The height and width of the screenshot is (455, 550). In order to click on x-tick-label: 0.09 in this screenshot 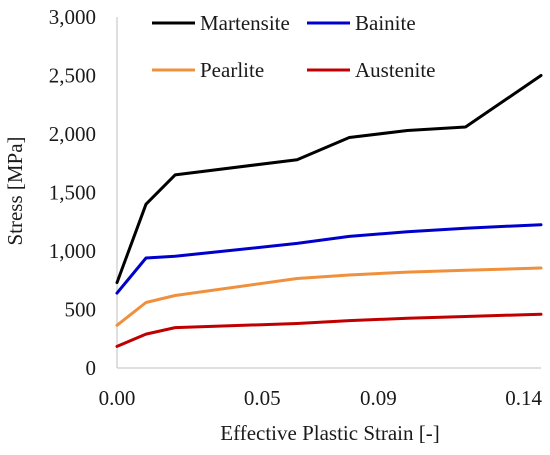, I will do `click(378, 398)`.